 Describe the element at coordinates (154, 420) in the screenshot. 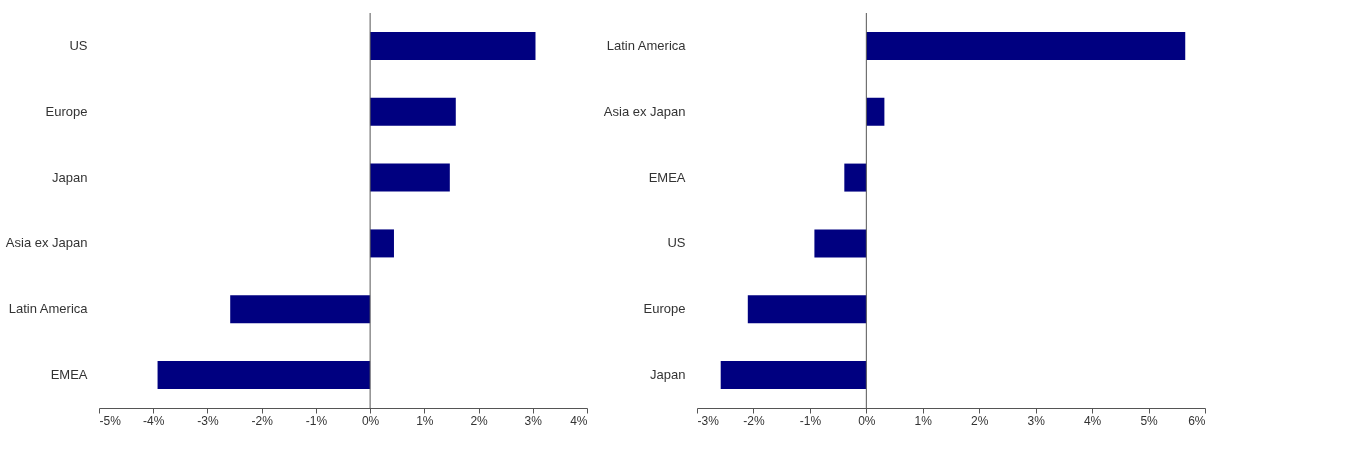

I see `x-tick-label: -4%` at that location.